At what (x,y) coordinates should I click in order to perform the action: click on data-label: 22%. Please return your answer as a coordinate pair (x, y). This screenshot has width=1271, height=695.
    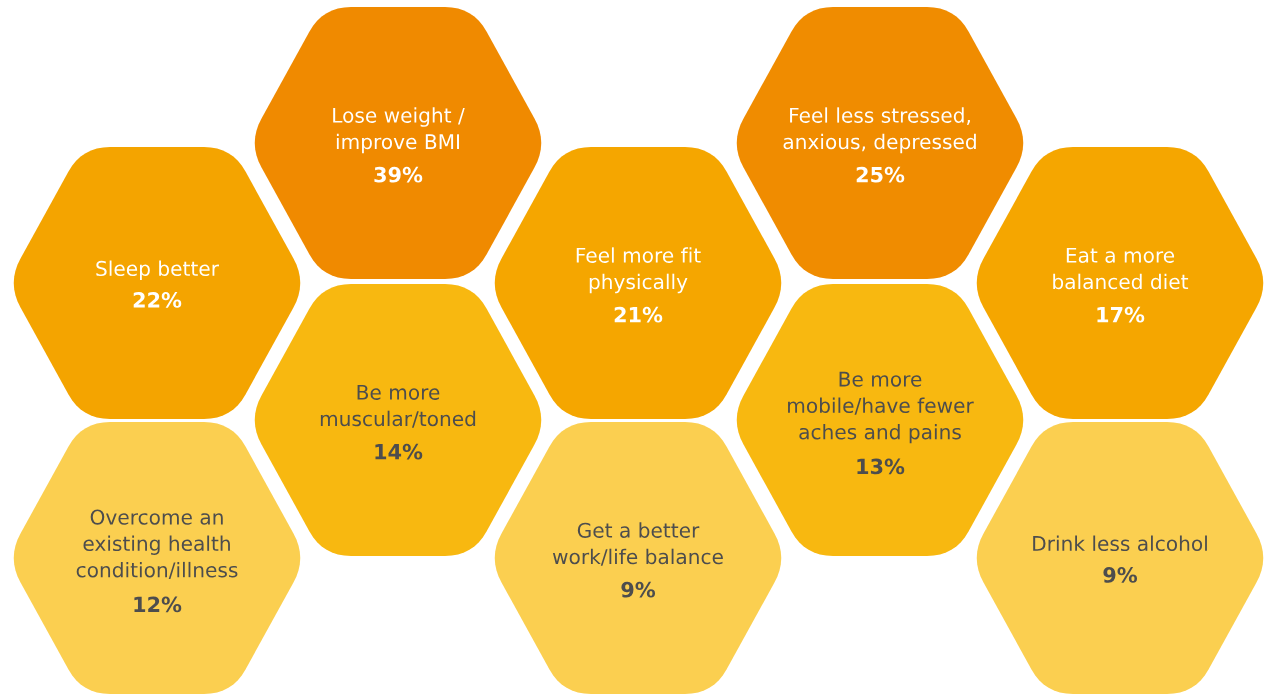
    Looking at the image, I should click on (157, 300).